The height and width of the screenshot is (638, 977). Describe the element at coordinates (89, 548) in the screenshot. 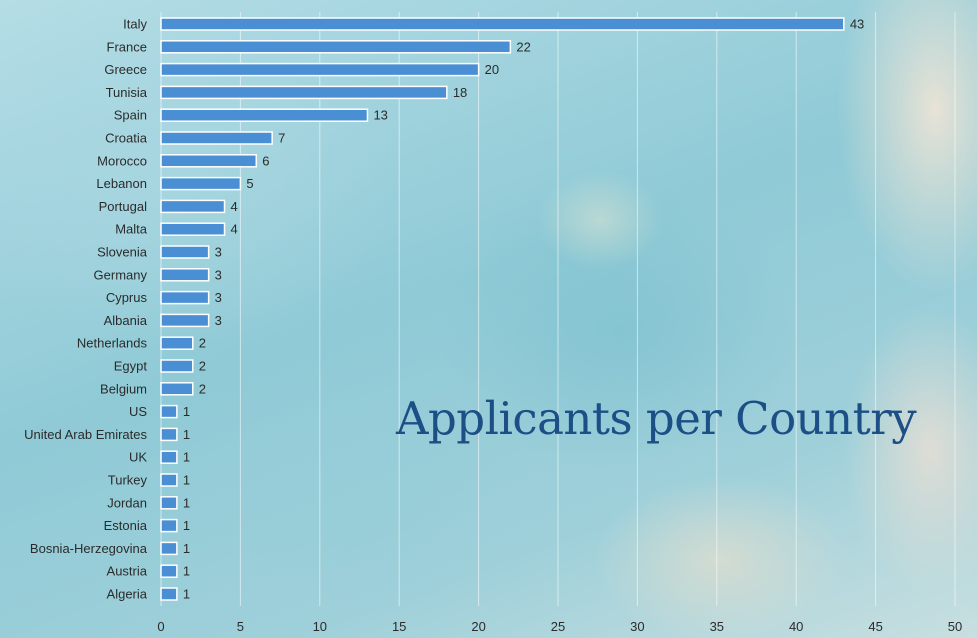

I see `category-label: Bosnia-Herzegovina` at that location.